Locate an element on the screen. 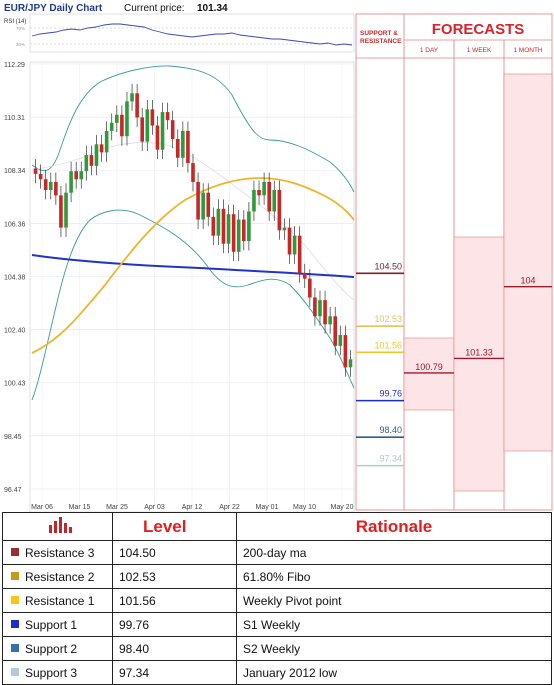  table-row: Support 1 99.76 S1 Weekly is located at coordinates (277, 624).